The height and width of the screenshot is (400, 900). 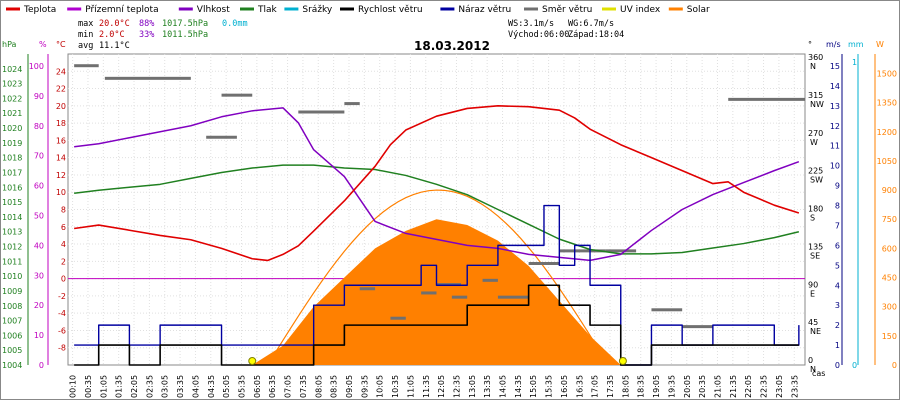 What do you see at coordinates (518, 386) in the screenshot?
I see `tick-time: 14:35` at bounding box center [518, 386].